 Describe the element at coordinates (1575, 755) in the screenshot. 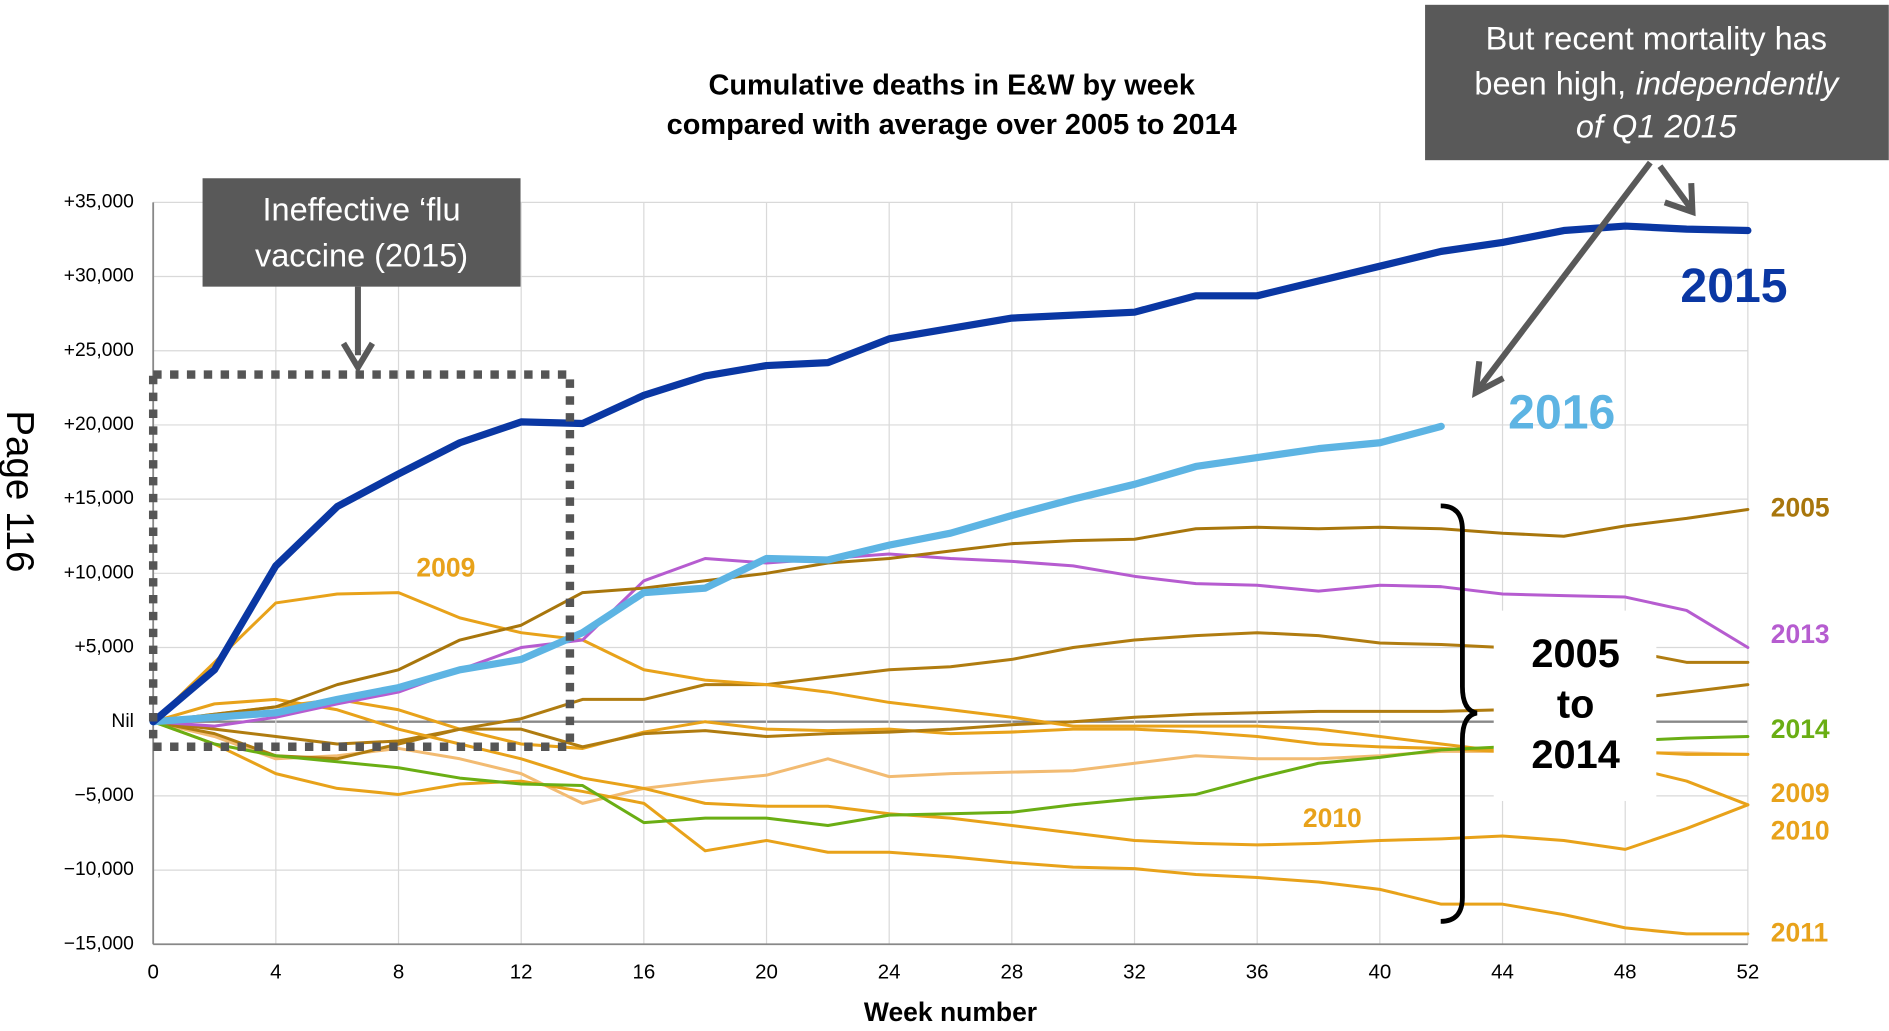

I see `bracket-note: 2014` at that location.